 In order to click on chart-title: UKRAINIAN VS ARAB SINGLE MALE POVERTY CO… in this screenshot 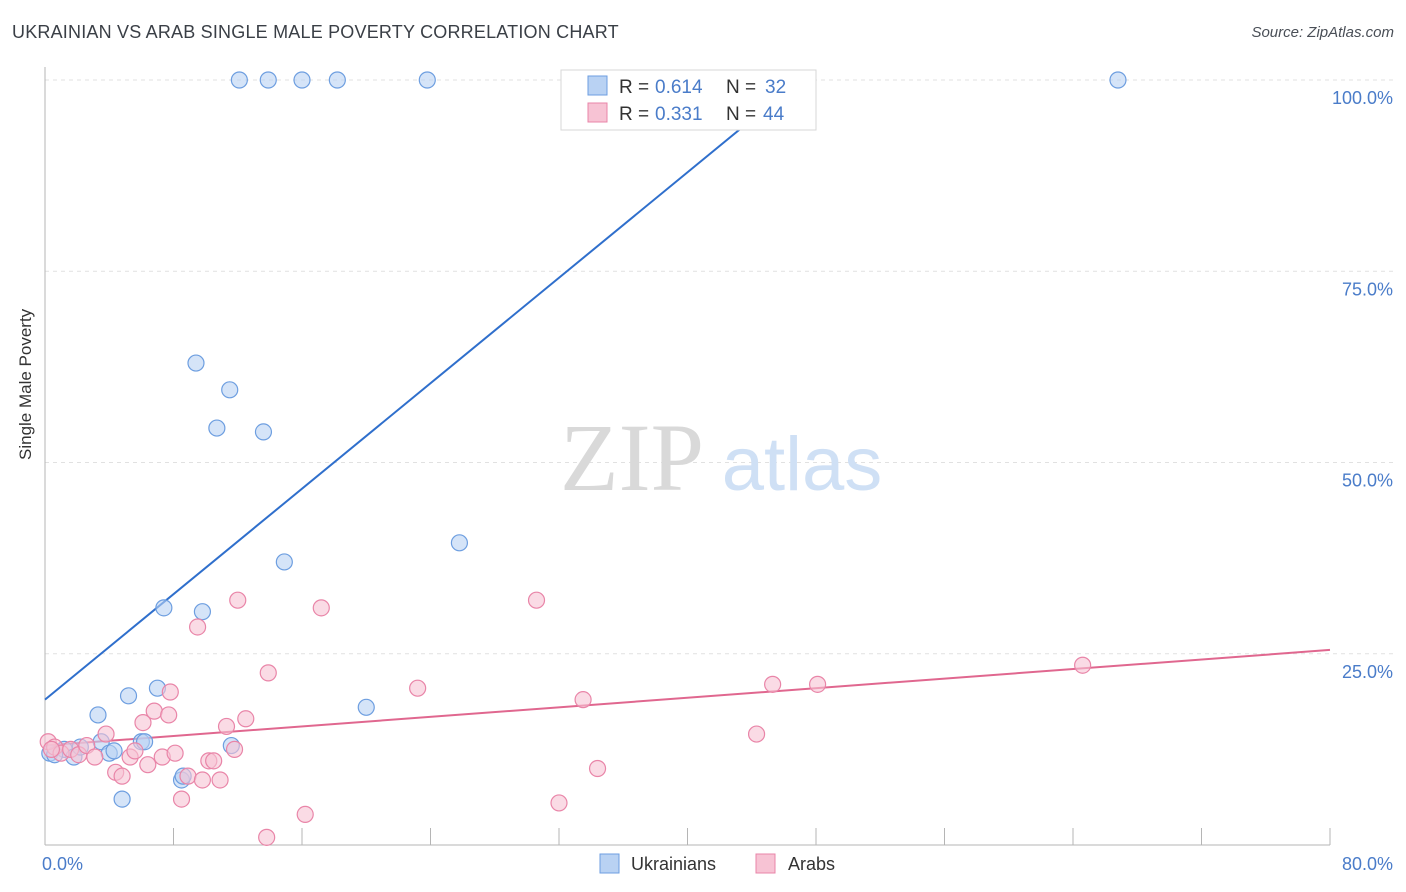, I will do `click(315, 32)`.